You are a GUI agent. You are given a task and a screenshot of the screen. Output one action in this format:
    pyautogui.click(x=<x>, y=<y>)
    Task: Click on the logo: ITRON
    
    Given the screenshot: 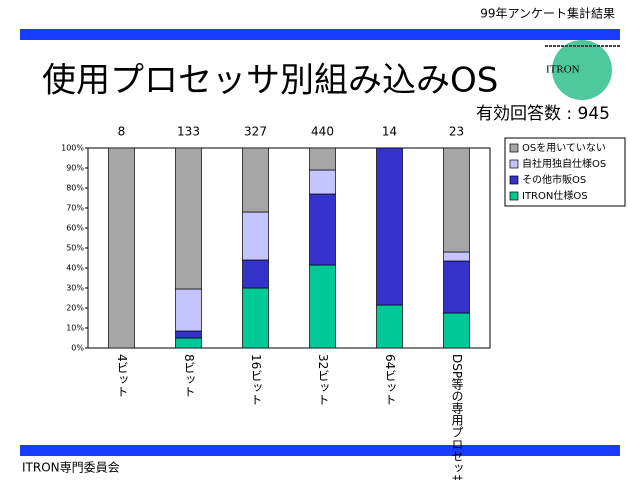 What is the action you would take?
    pyautogui.click(x=582, y=70)
    